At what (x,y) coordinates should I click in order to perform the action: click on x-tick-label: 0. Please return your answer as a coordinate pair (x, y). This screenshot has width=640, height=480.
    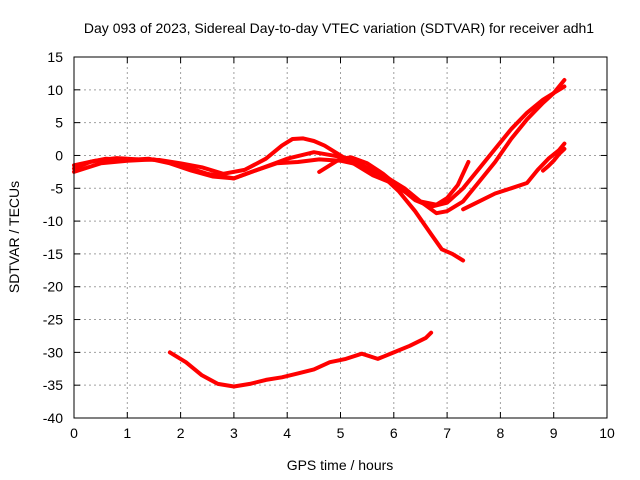
    Looking at the image, I should click on (74, 433).